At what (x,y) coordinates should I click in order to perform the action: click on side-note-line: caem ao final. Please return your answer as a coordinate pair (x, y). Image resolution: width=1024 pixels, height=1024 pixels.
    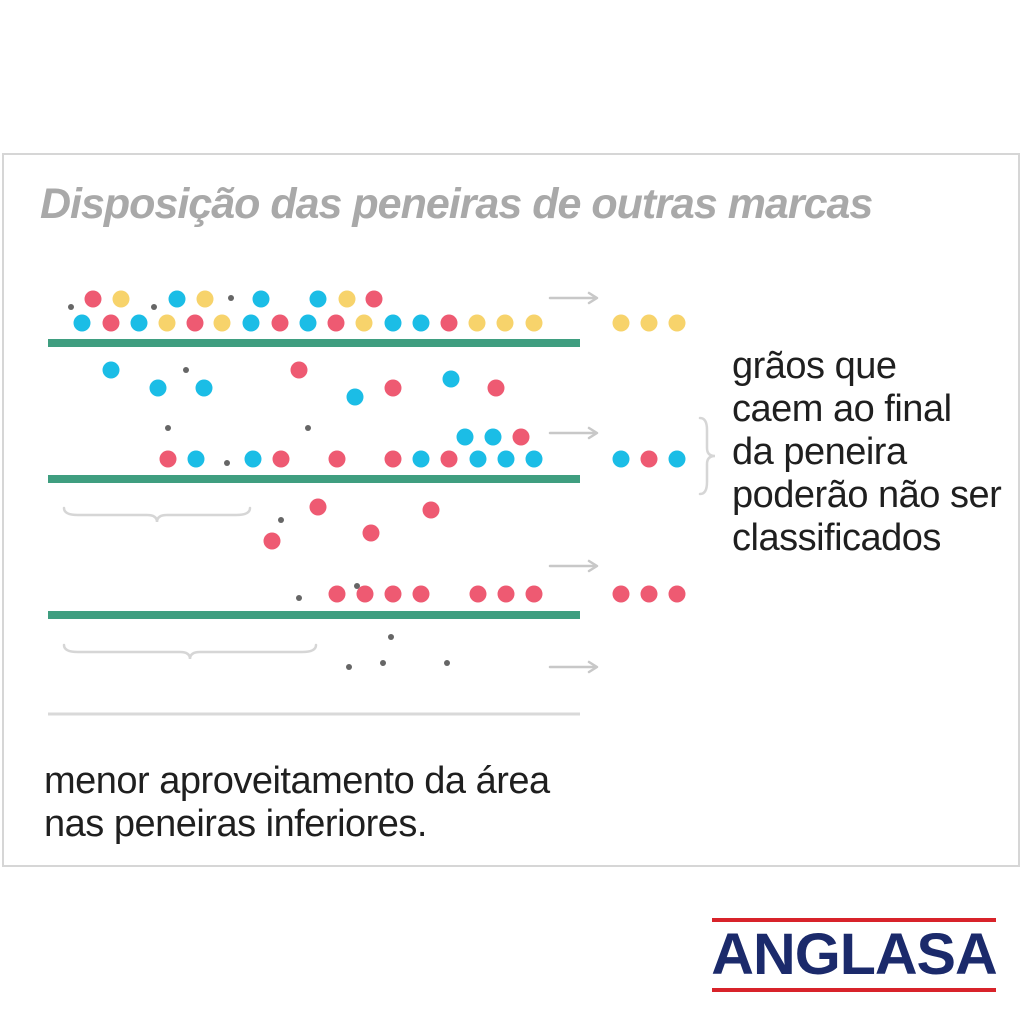
    Looking at the image, I should click on (842, 409).